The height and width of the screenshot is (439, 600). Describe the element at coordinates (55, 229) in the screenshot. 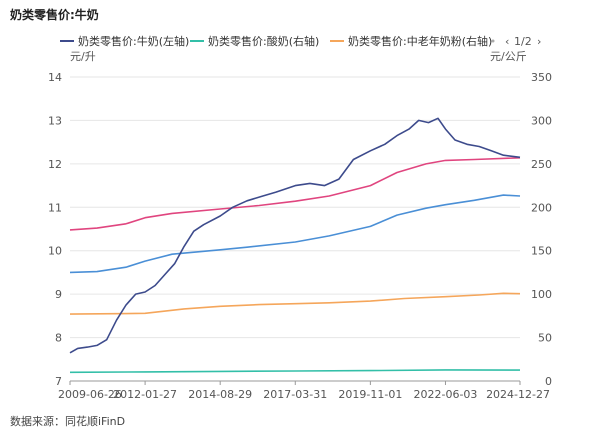

I see `left-y-axis: 7 8 9 10 11 12 13 14` at that location.